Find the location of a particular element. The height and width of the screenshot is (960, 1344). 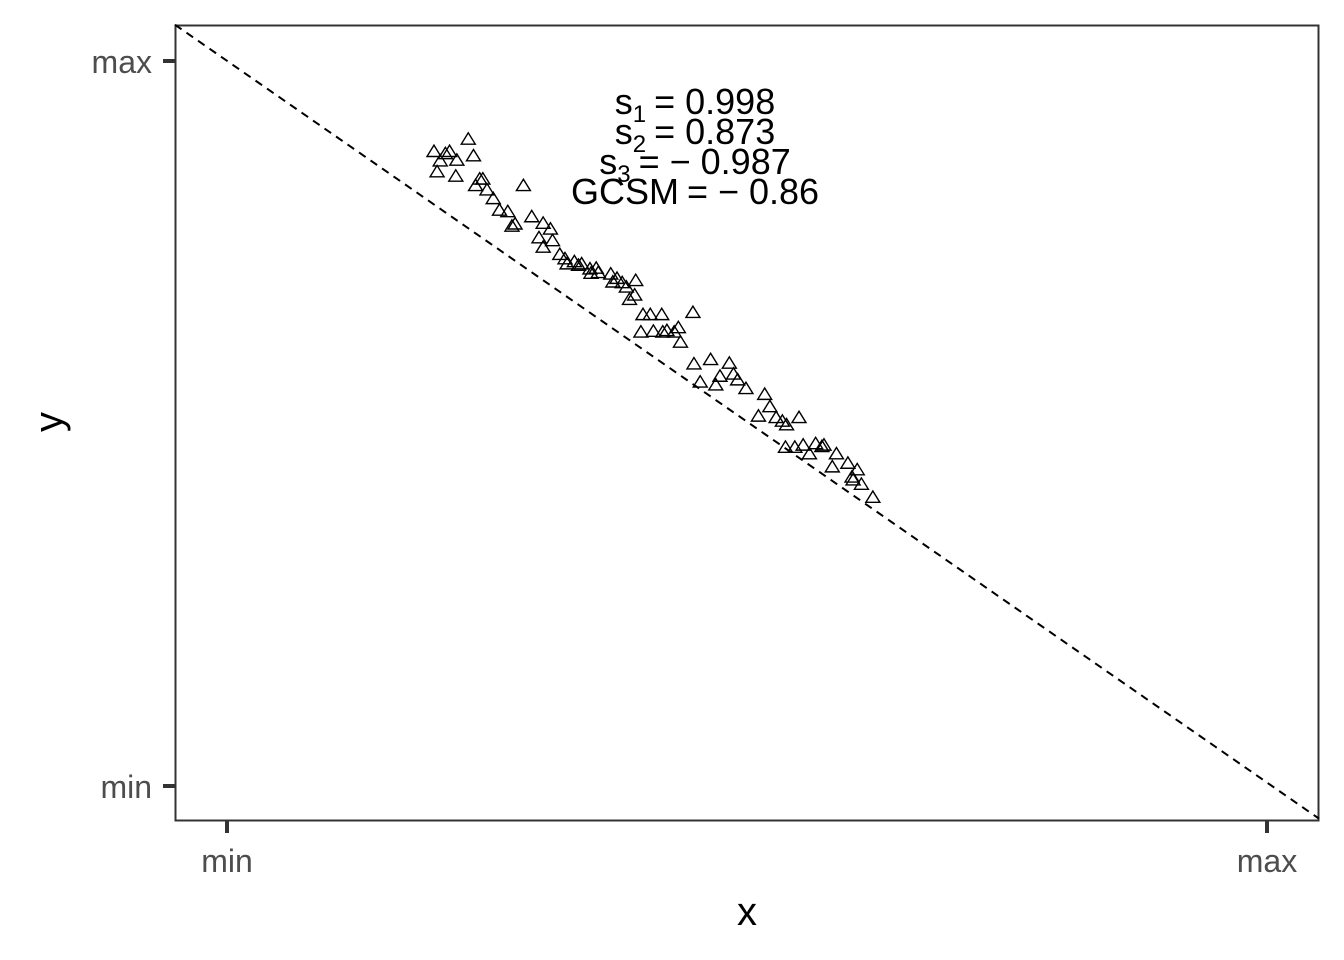

y-axis-title: y is located at coordinates (49, 422).